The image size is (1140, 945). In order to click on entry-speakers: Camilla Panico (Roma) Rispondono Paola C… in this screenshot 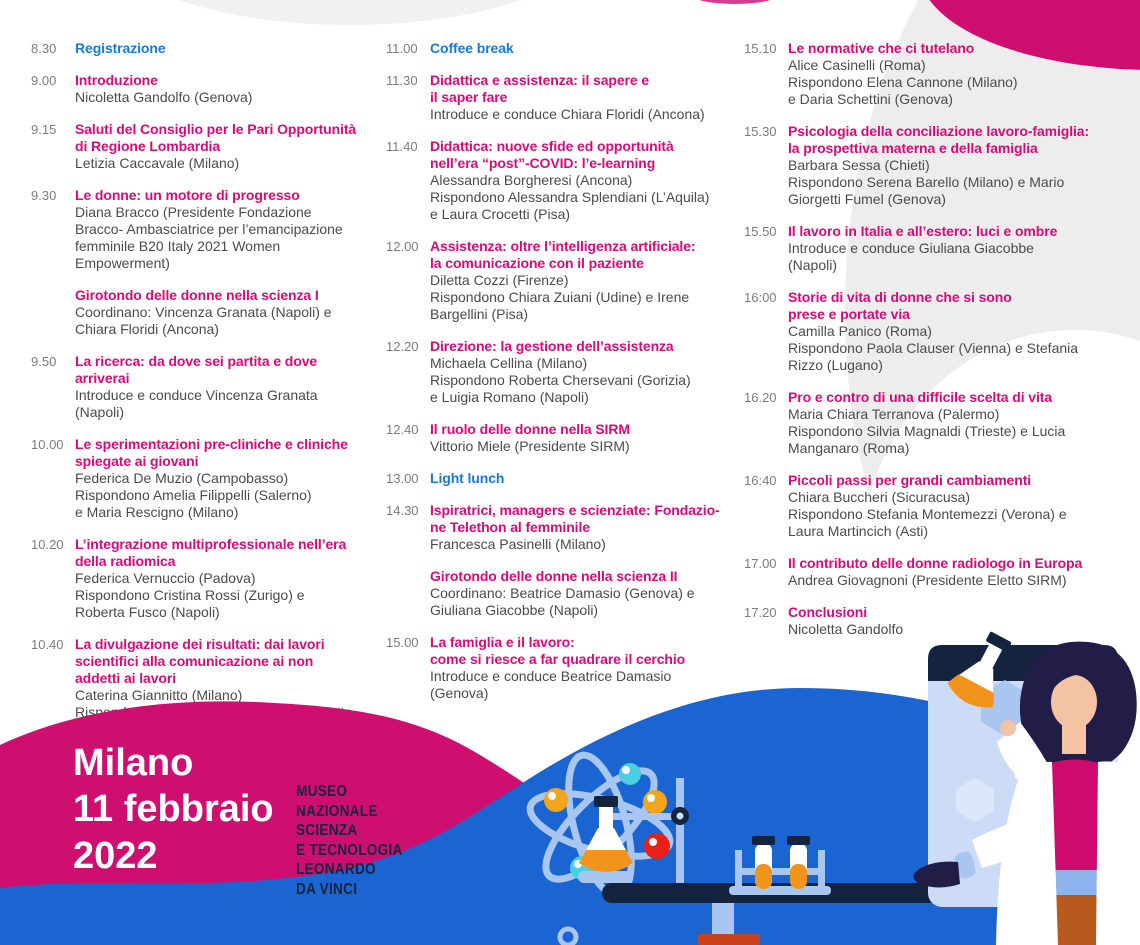, I will do `click(933, 348)`.